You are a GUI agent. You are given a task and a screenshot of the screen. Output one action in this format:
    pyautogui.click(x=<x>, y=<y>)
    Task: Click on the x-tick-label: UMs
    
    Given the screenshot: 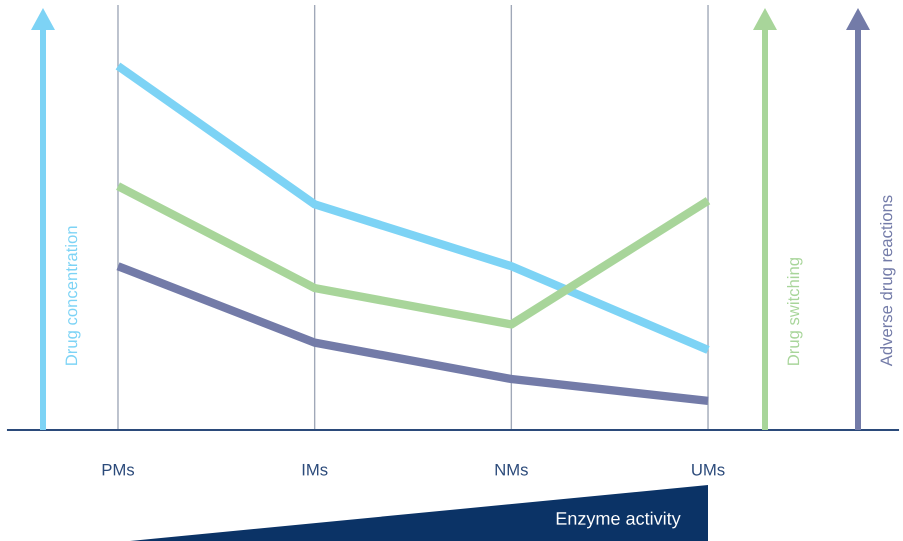 What is the action you would take?
    pyautogui.click(x=708, y=470)
    